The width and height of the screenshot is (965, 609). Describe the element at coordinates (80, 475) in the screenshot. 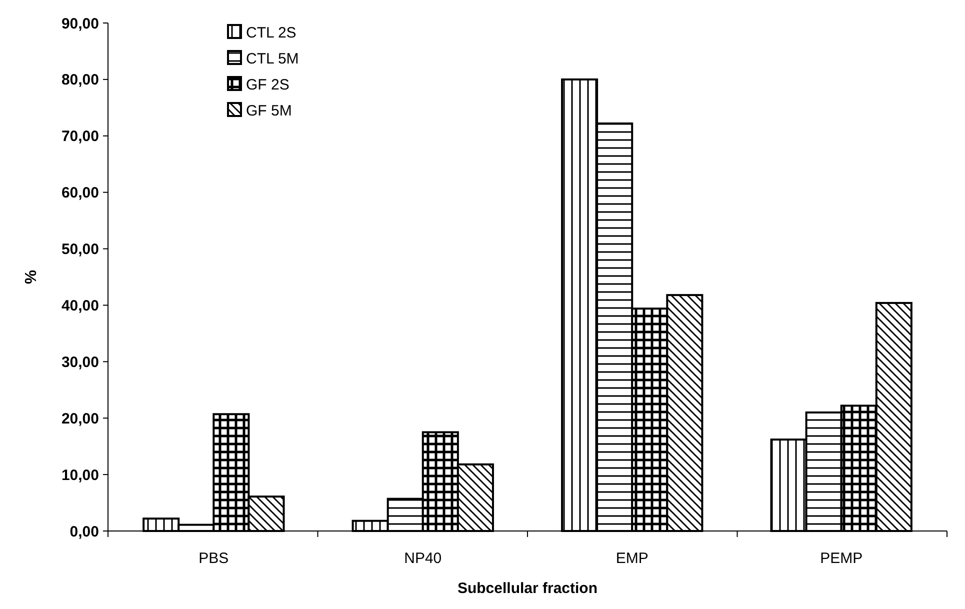

I see `y-tick-label: 10,00` at that location.